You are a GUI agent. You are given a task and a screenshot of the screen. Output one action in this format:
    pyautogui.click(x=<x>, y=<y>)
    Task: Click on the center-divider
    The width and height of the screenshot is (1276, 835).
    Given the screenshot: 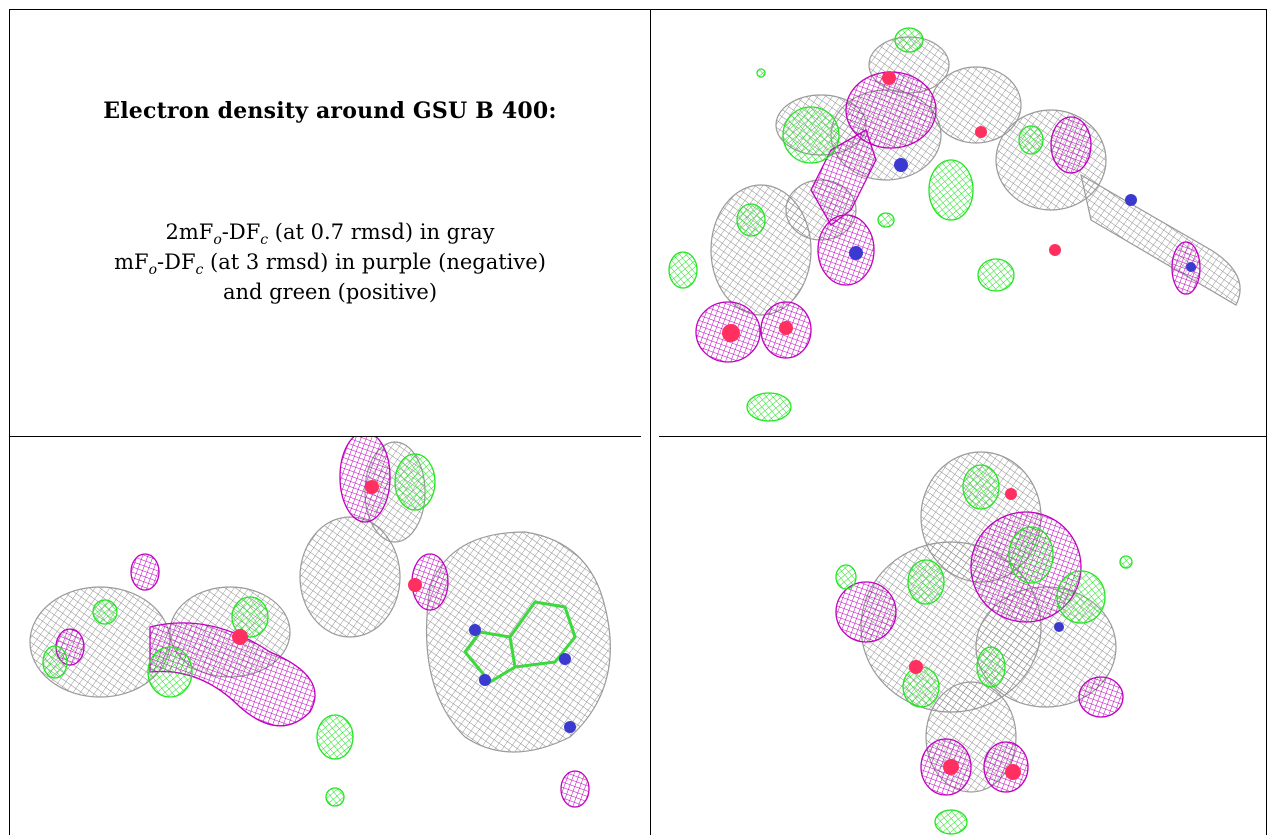 What is the action you would take?
    pyautogui.click(x=650, y=422)
    